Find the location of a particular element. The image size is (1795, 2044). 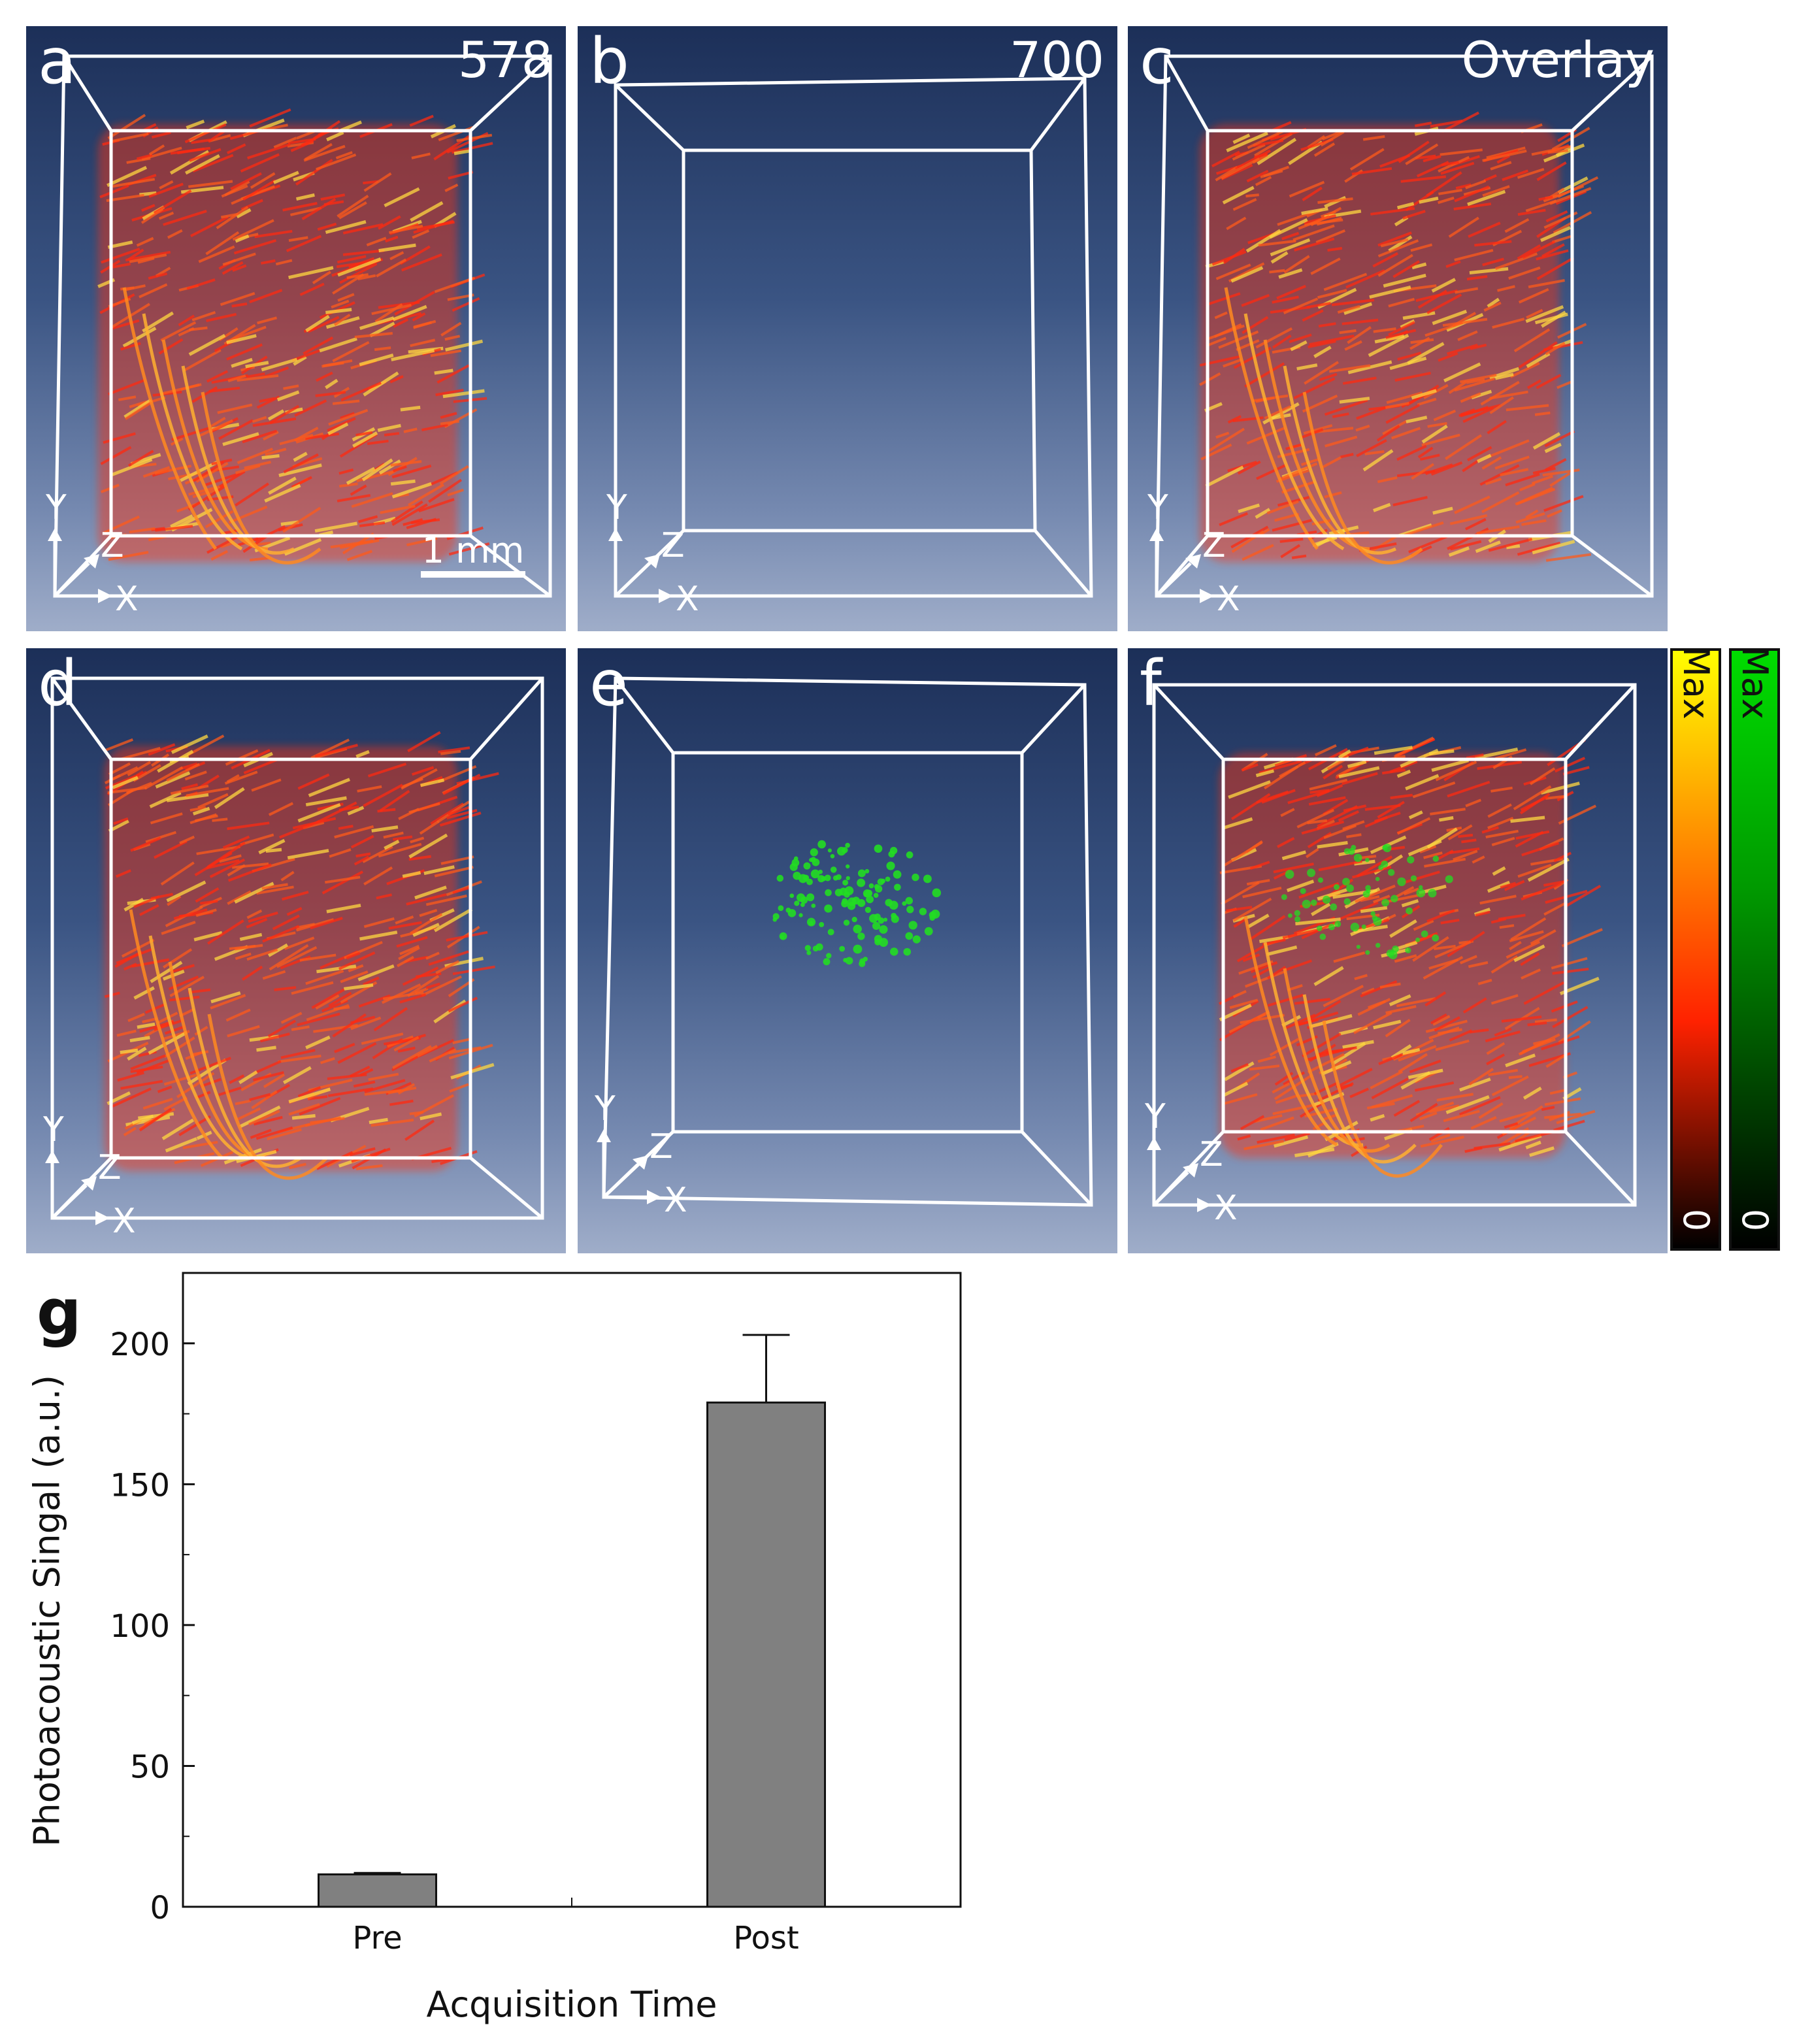

panel-d-render: YZX is located at coordinates (293, 958).